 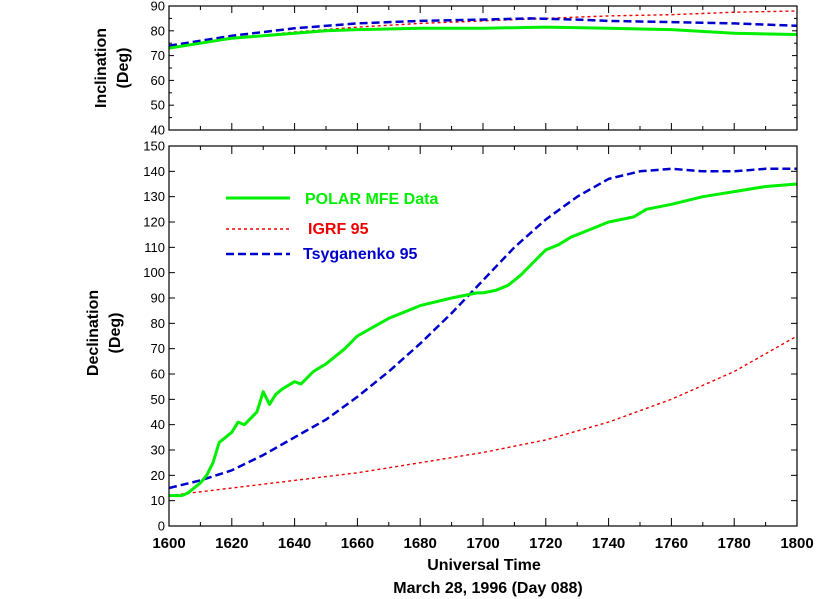 I want to click on legend-label-tsyganenko: Tsyganenko 95, so click(x=360, y=254).